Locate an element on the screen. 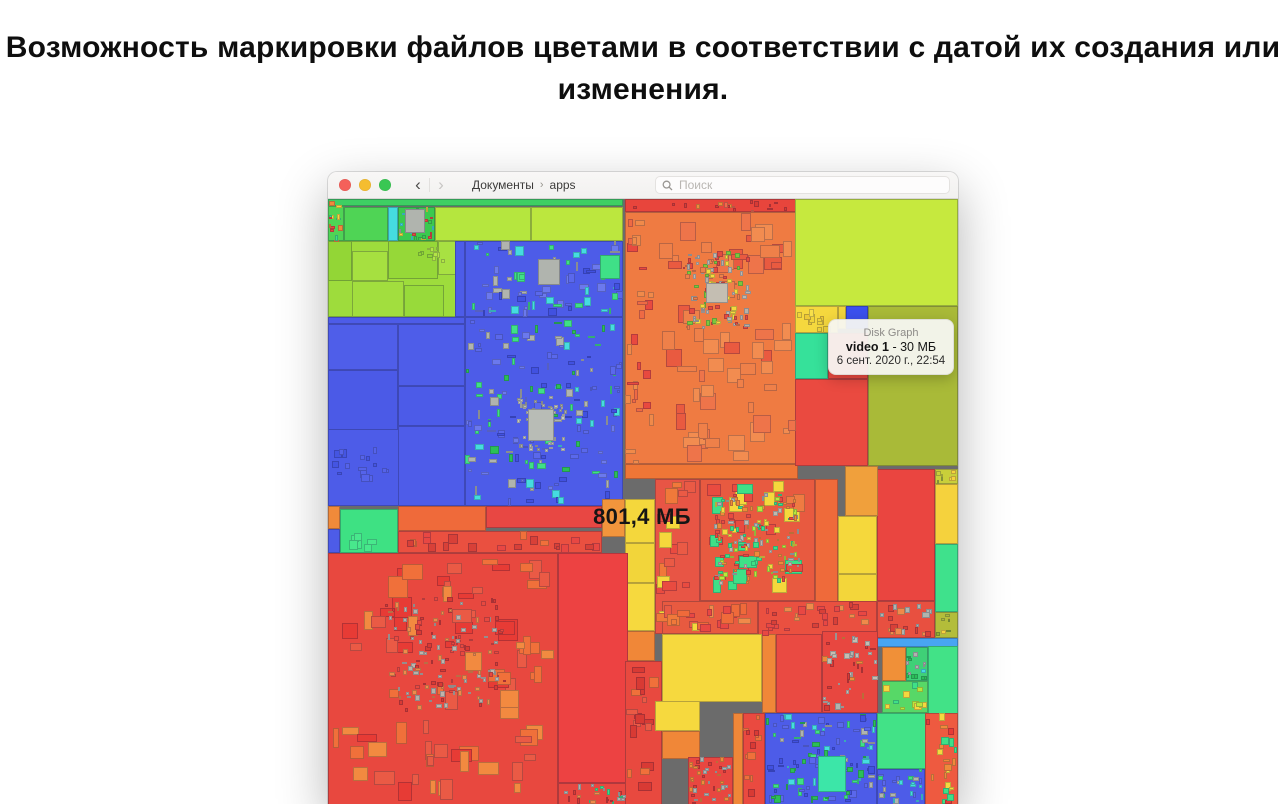 The height and width of the screenshot is (804, 1286). breadcrumb-item-documents: Документы is located at coordinates (503, 185).